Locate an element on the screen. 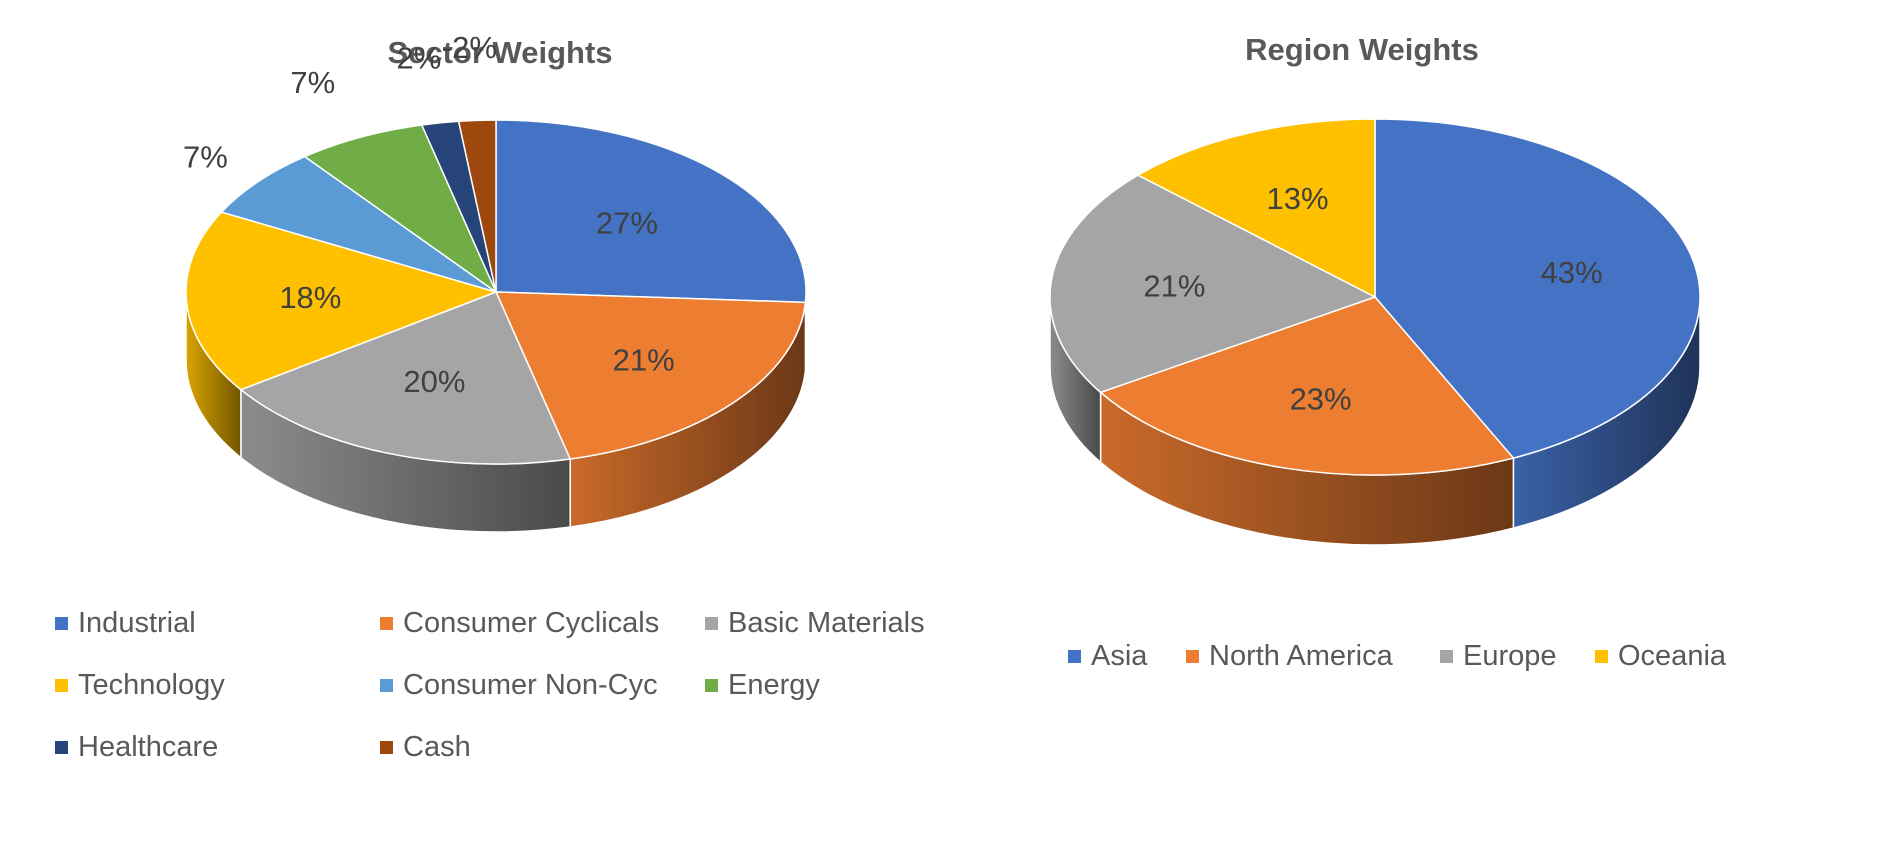 This screenshot has height=864, width=1885. sector-chart-title: Sector Weights is located at coordinates (499, 52).